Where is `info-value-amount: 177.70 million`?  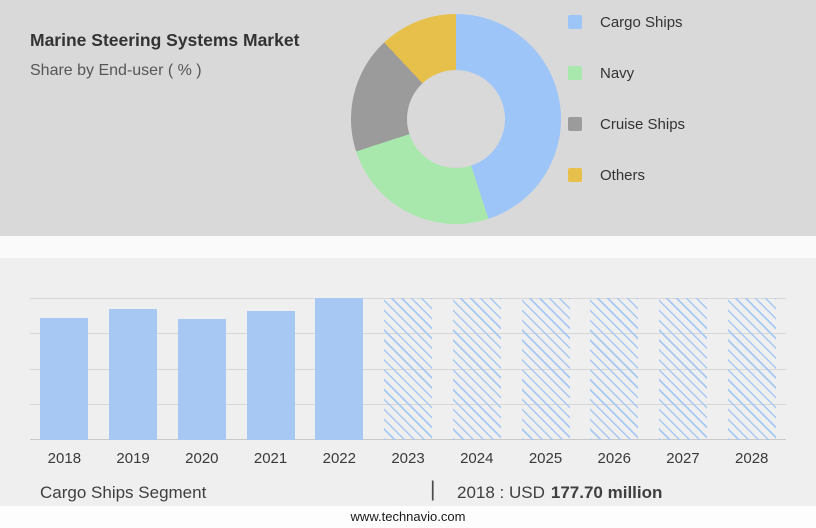 info-value-amount: 177.70 million is located at coordinates (606, 492).